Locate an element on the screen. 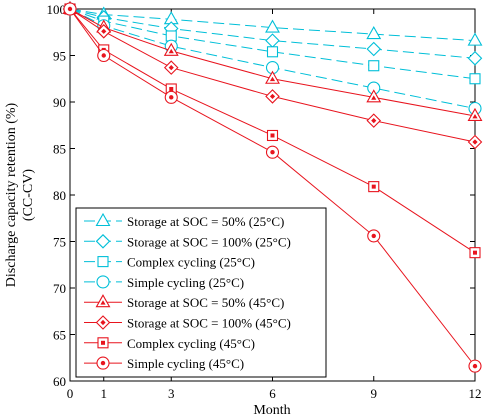 The height and width of the screenshot is (418, 483). y-tick-label: 90 is located at coordinates (59, 102).